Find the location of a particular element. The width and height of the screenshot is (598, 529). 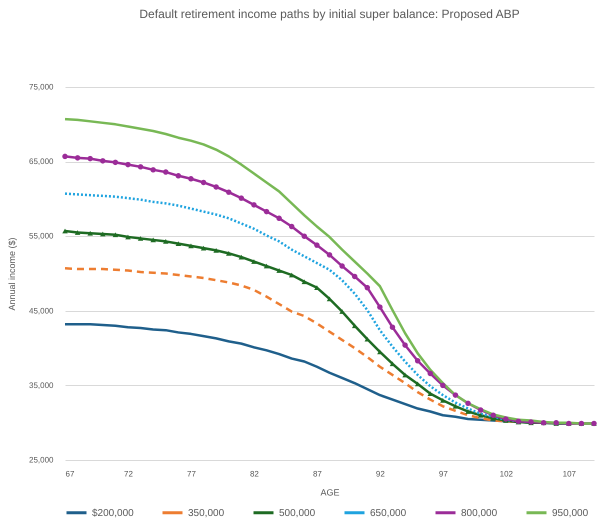

x-tick-label: 107 is located at coordinates (569, 474).